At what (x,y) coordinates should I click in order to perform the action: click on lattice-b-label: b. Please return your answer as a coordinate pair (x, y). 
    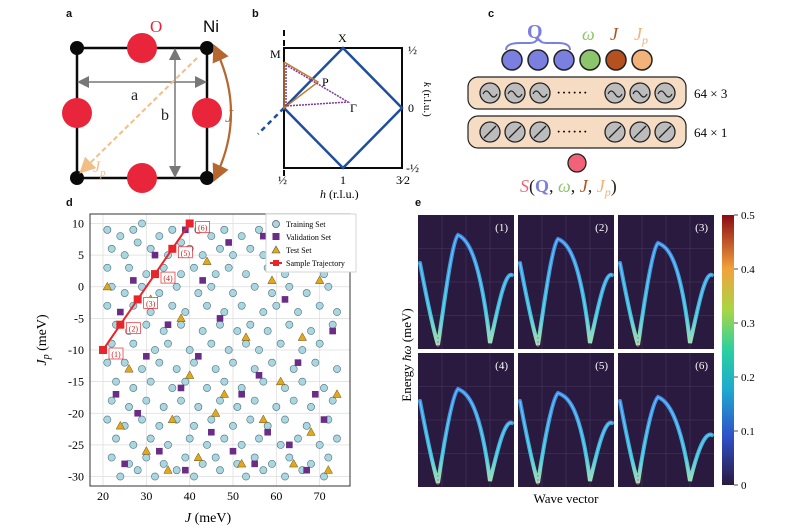
    Looking at the image, I should click on (165, 115).